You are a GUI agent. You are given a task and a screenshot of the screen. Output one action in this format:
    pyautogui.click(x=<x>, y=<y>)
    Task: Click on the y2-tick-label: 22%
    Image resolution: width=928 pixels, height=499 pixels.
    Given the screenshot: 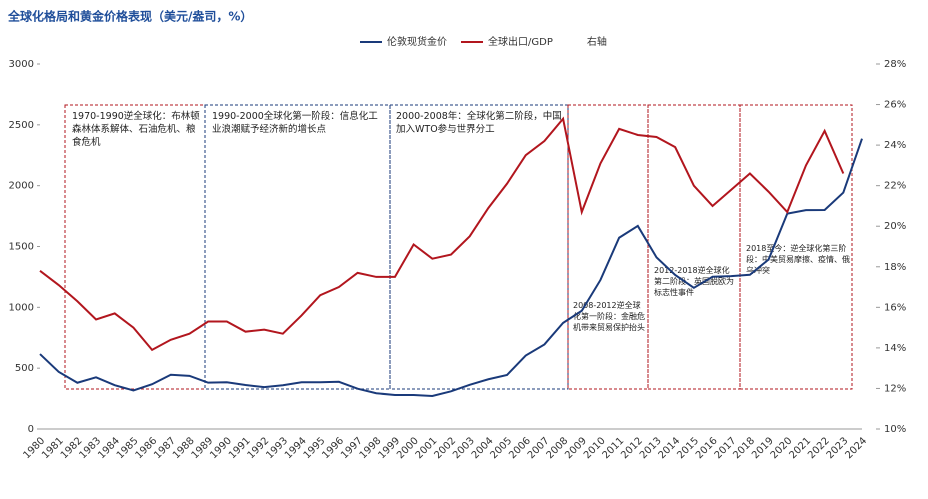 What is the action you would take?
    pyautogui.click(x=895, y=186)
    